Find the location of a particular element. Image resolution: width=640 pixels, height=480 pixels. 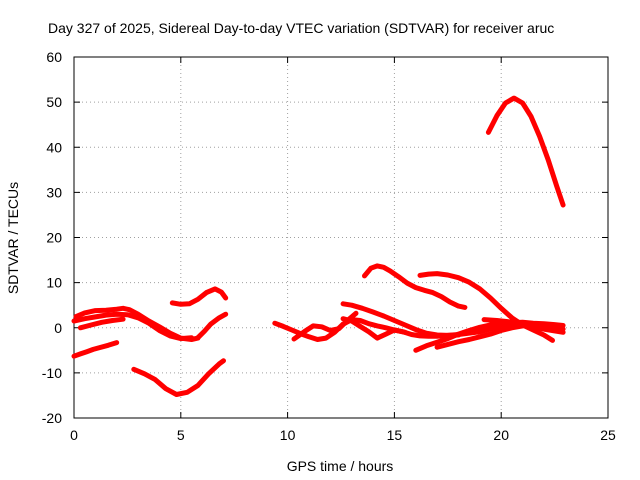

y-tick-label: -20 is located at coordinates (52, 418).